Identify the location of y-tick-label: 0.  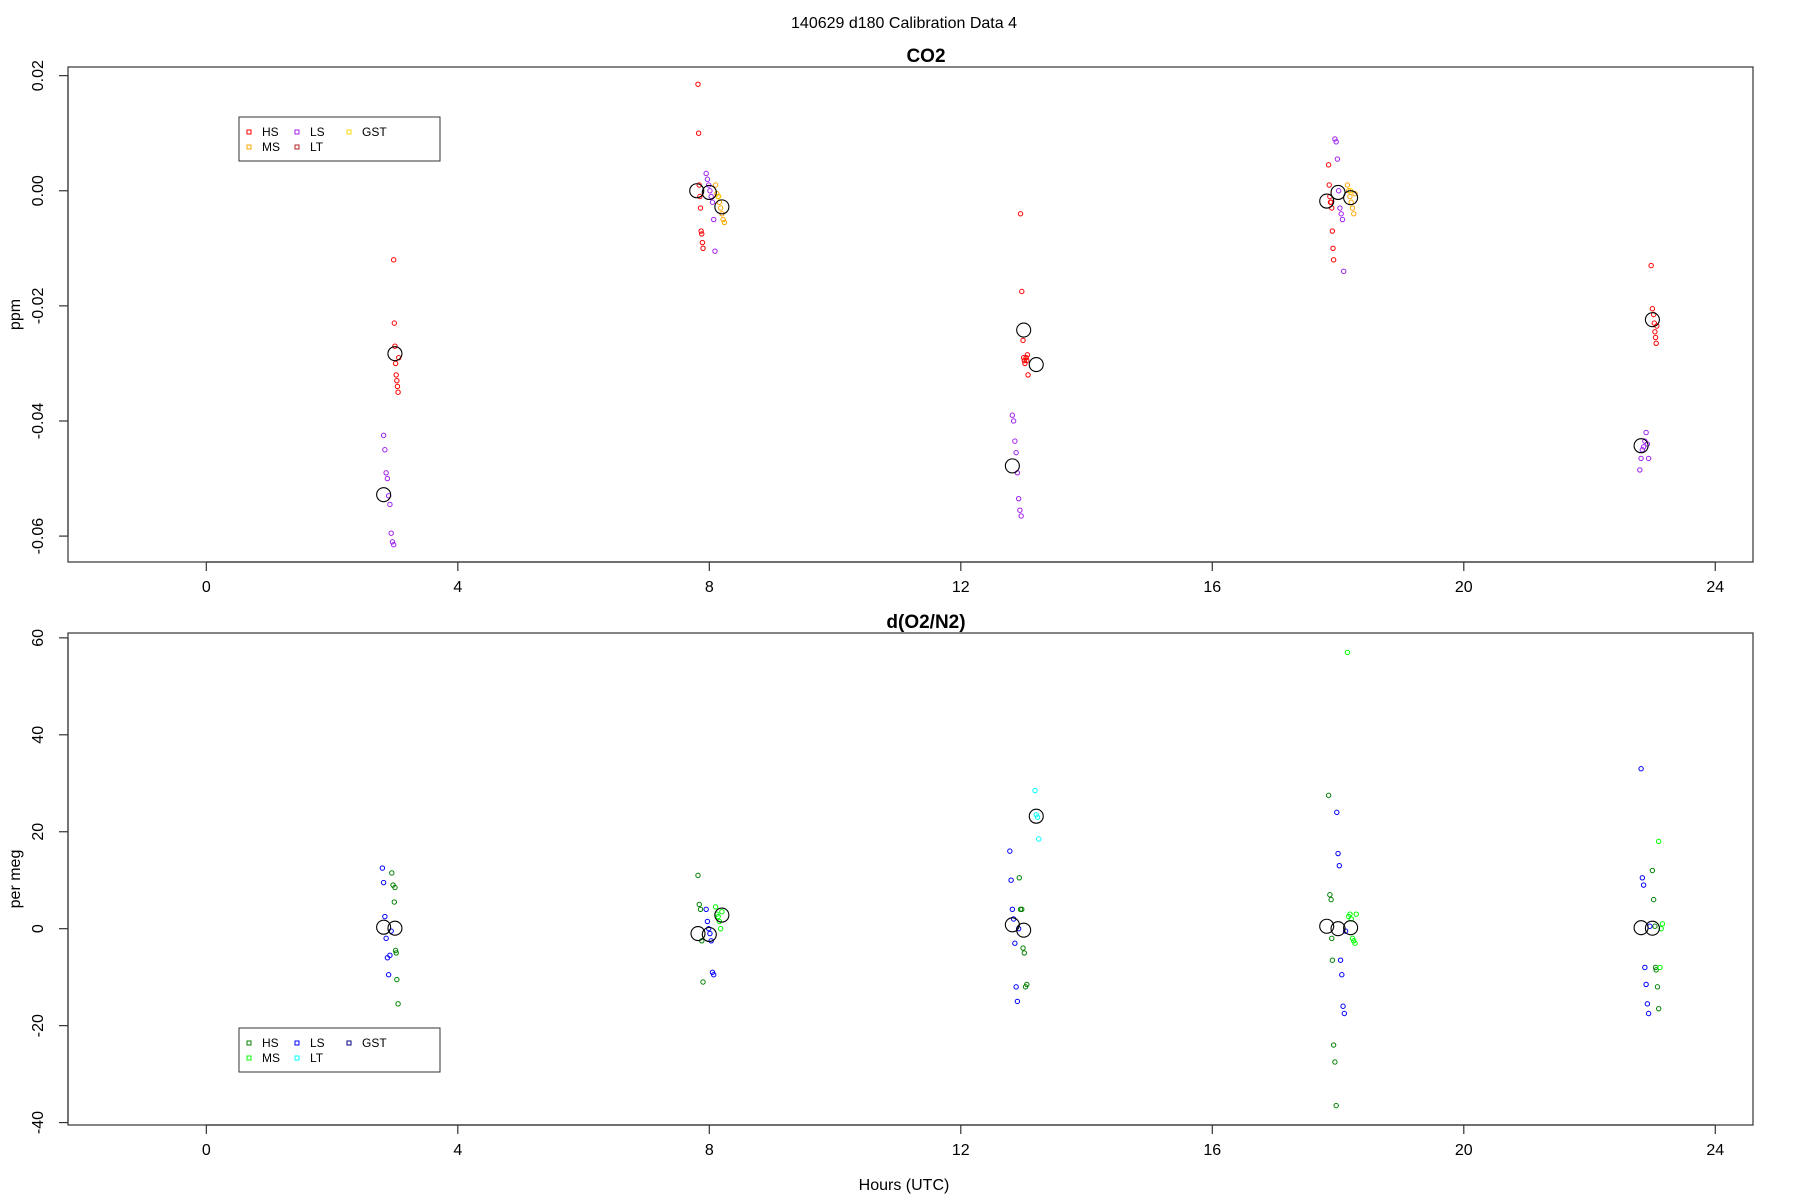
(38, 928).